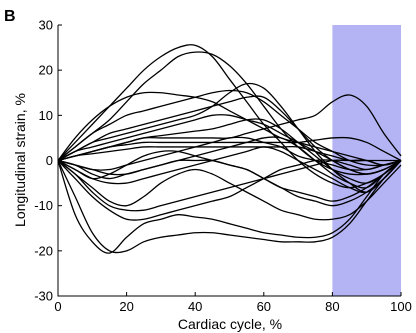  Describe the element at coordinates (230, 324) in the screenshot. I see `x-axis-label: Cardiac cycle, %` at that location.